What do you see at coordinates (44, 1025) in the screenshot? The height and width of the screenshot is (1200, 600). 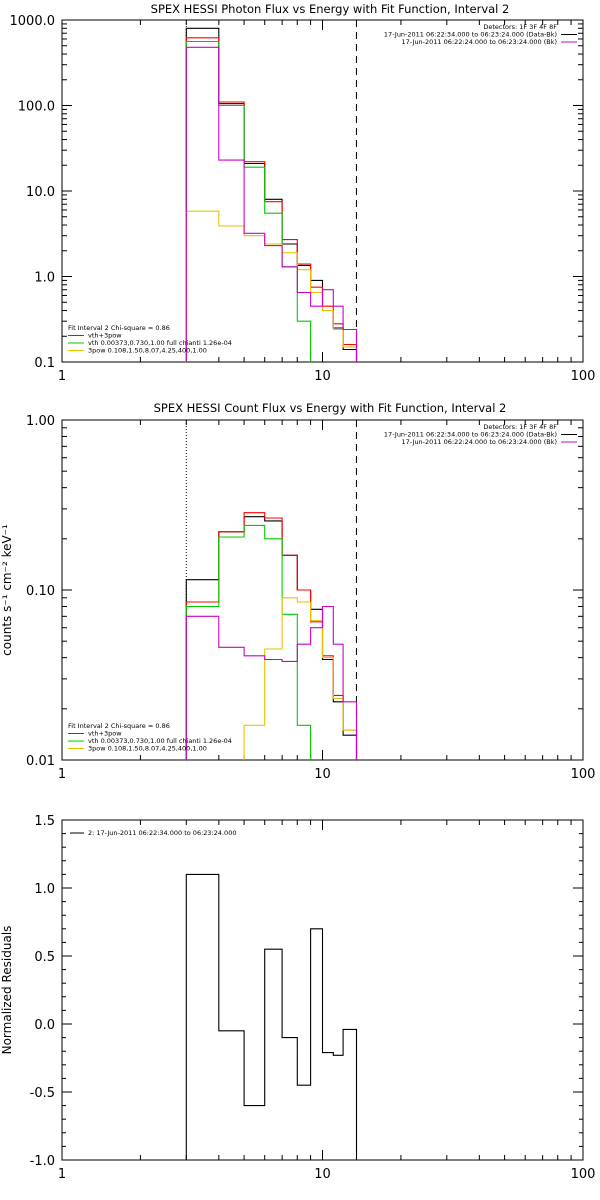 I see `y-tick-label: 0.0` at bounding box center [44, 1025].